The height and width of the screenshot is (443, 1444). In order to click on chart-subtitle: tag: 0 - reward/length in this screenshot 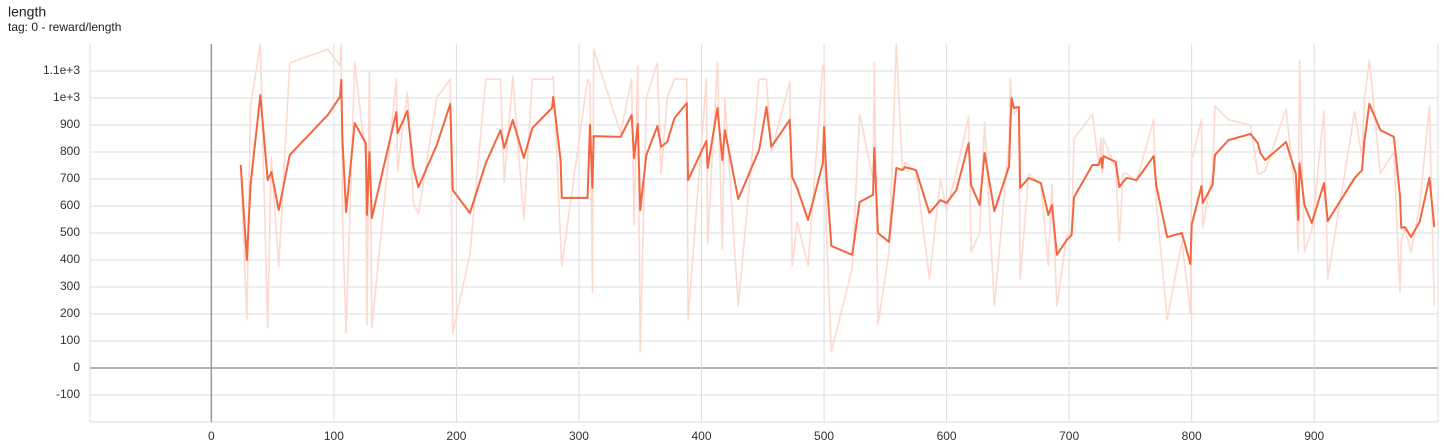, I will do `click(64, 27)`.